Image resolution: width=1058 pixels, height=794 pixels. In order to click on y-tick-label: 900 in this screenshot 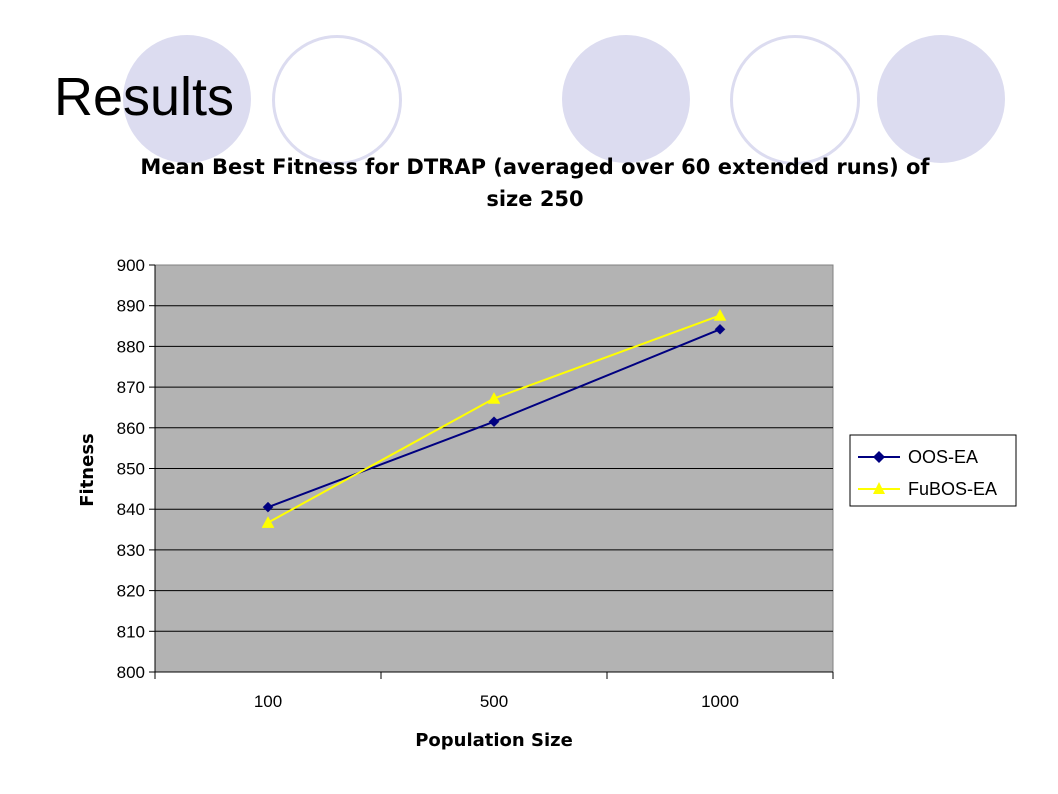, I will do `click(131, 265)`.